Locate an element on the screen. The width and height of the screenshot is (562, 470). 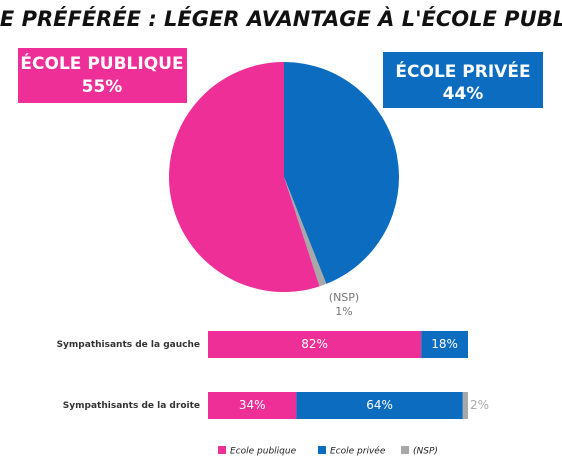
public-label-box is located at coordinates (102, 75).